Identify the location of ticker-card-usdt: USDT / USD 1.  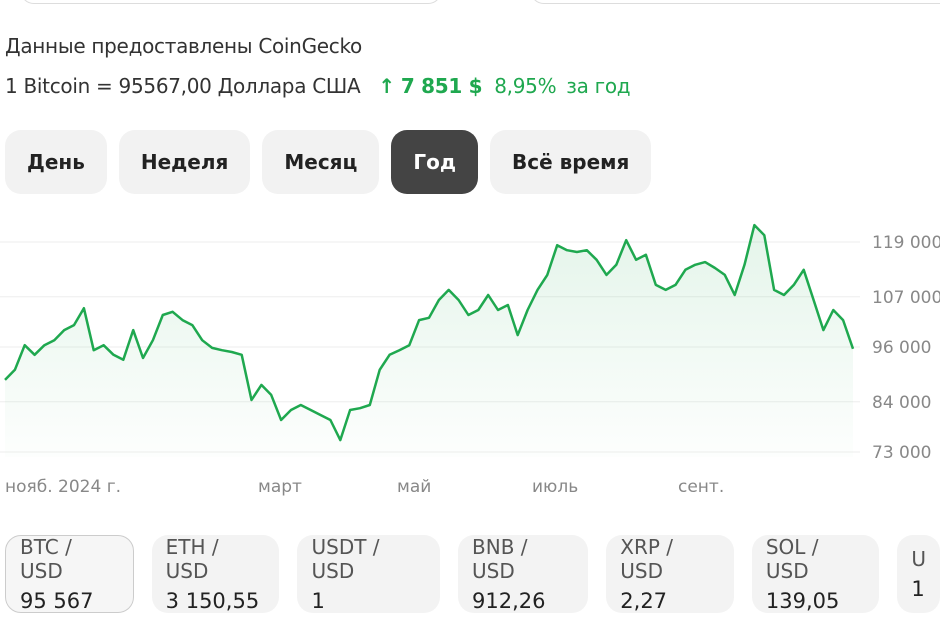
(369, 574).